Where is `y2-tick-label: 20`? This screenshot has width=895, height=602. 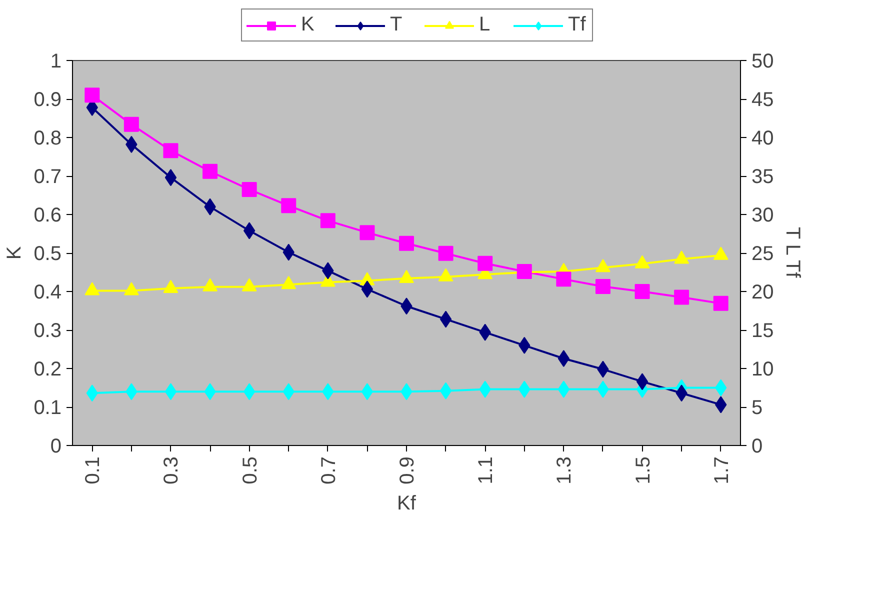
y2-tick-label: 20 is located at coordinates (763, 293).